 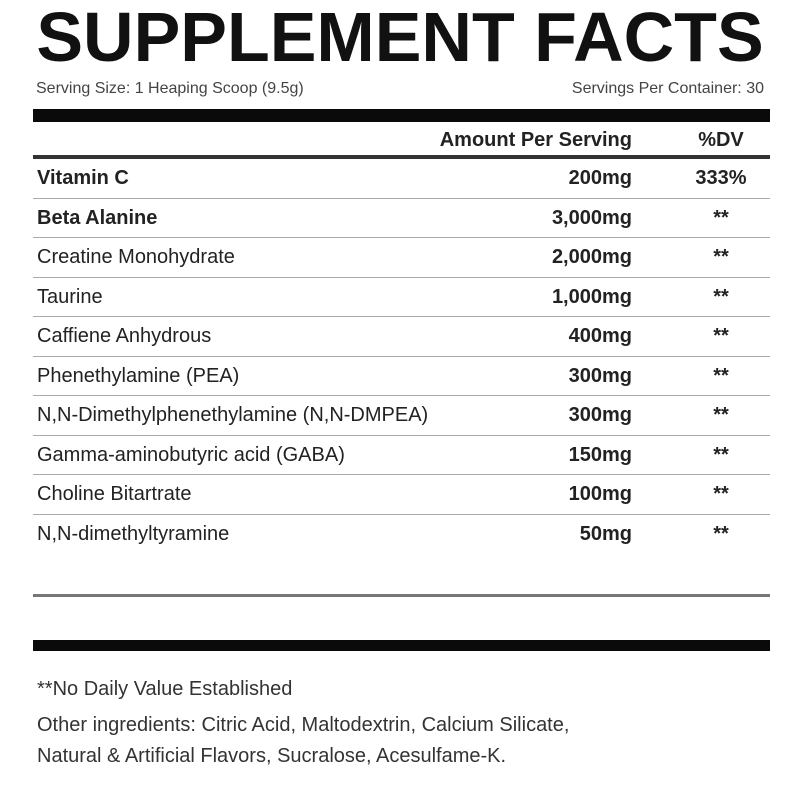 I want to click on table-row: Beta Alanine 3,000mg **, so click(x=401, y=218).